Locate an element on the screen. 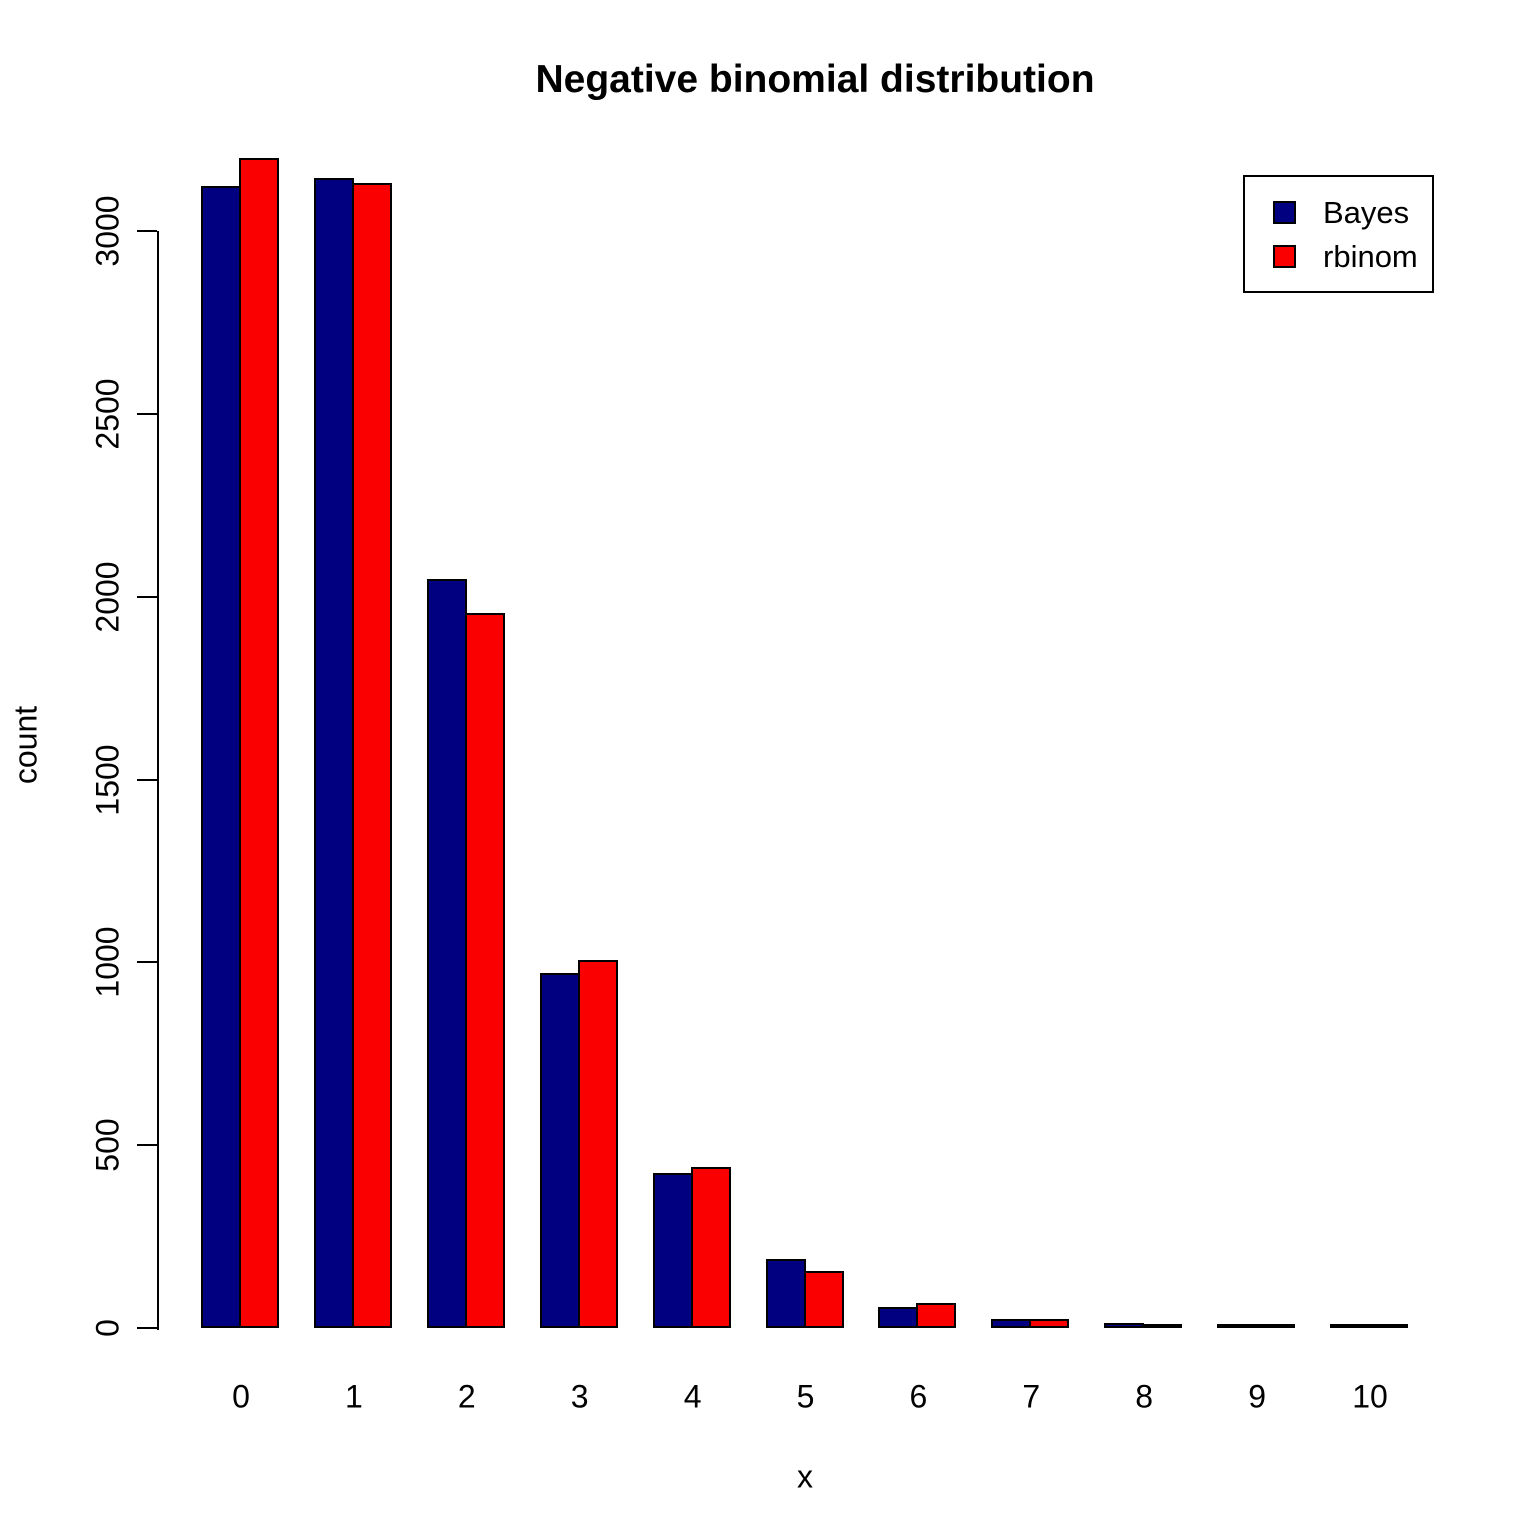 This screenshot has height=1536, width=1536. bar-bayes-x1 is located at coordinates (334, 753).